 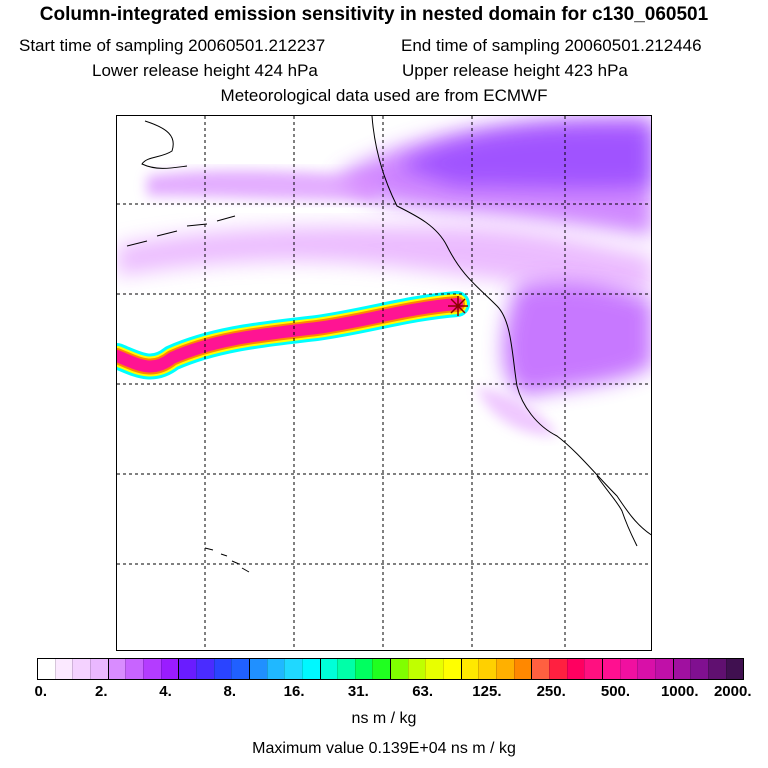 What do you see at coordinates (423, 691) in the screenshot?
I see `colorbar-tick-label: 63.` at bounding box center [423, 691].